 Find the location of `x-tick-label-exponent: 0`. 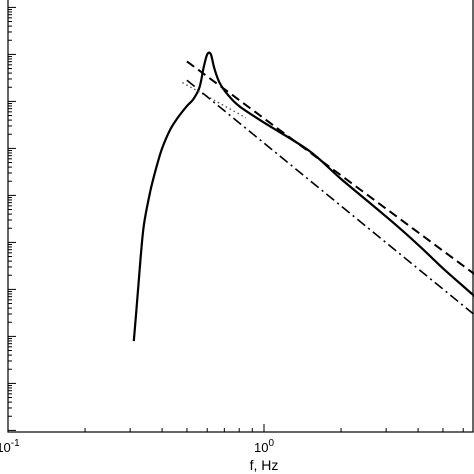

x-tick-label-exponent: 0 is located at coordinates (271, 443).